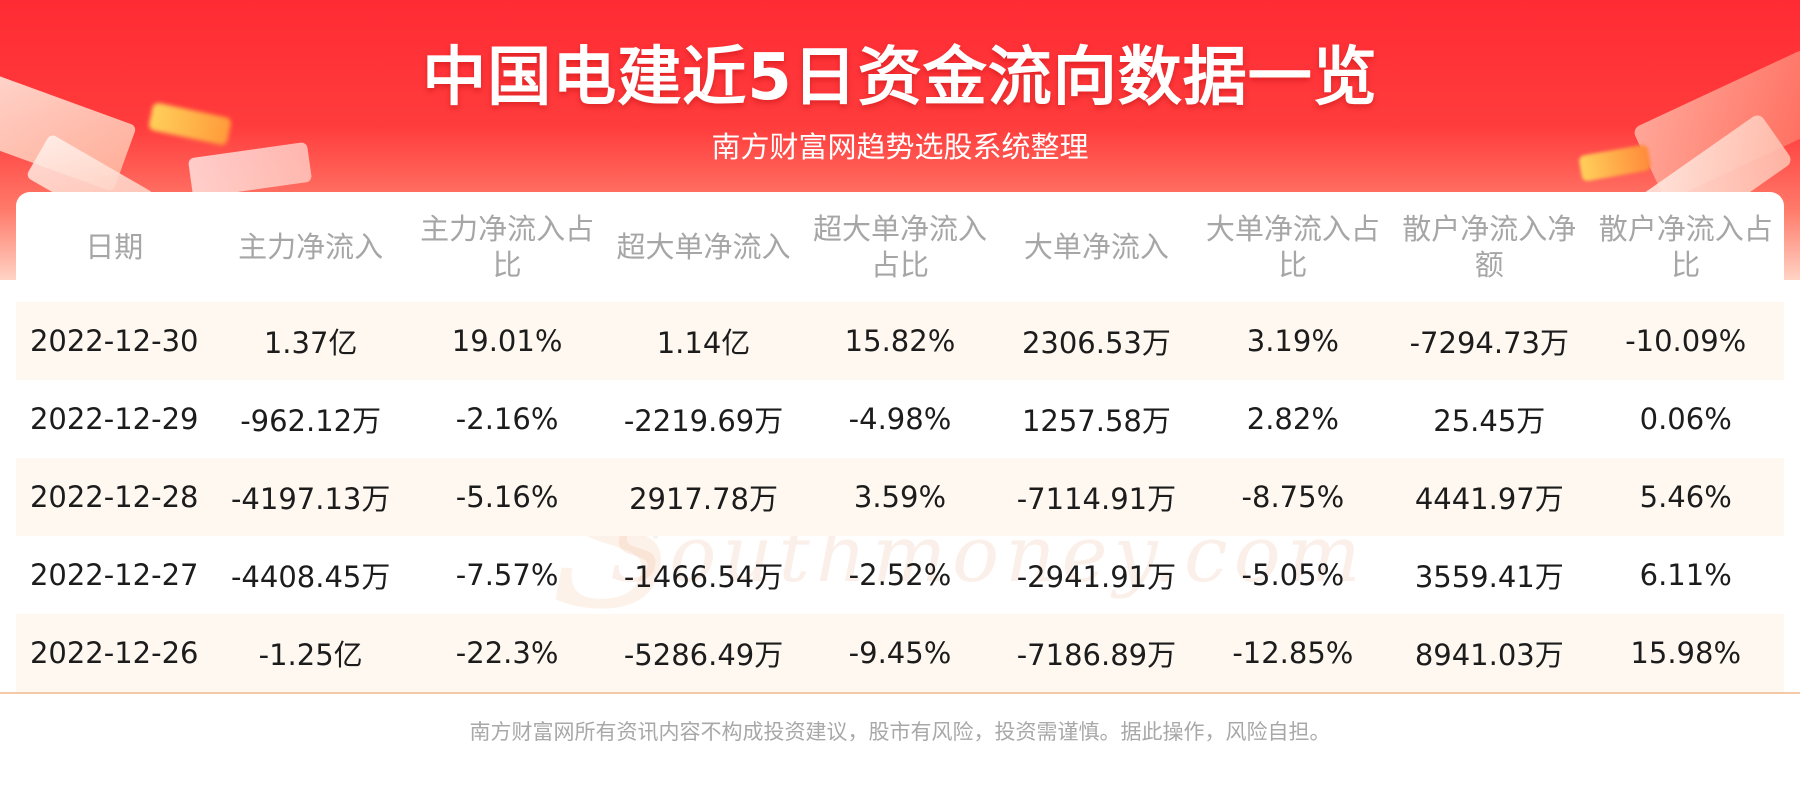  Describe the element at coordinates (1096, 343) in the screenshot. I see `value-cell: 2306.53万` at that location.